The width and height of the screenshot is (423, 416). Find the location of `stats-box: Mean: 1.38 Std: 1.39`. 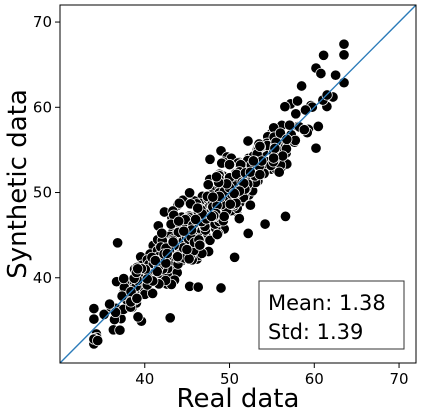

stats-box: Mean: 1.38 Std: 1.39 is located at coordinates (331, 315).